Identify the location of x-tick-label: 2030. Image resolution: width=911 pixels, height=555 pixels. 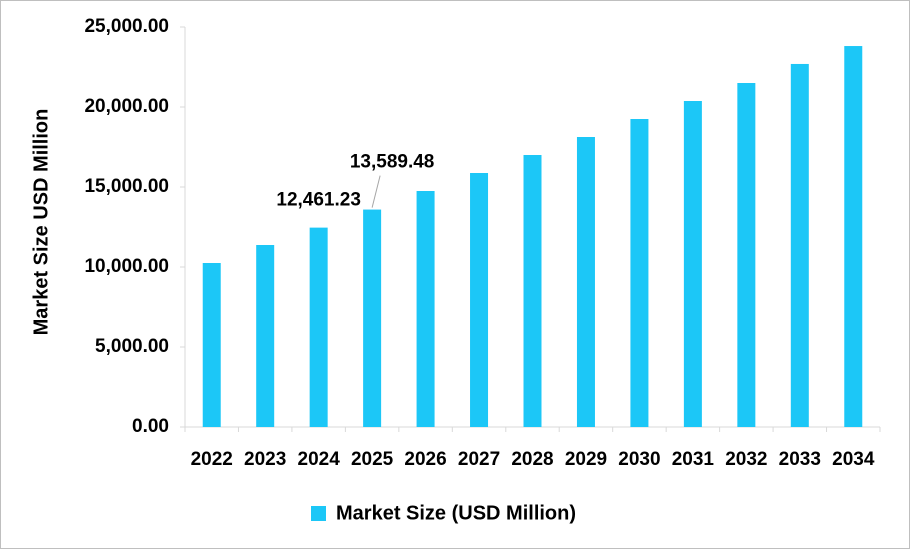
(639, 459).